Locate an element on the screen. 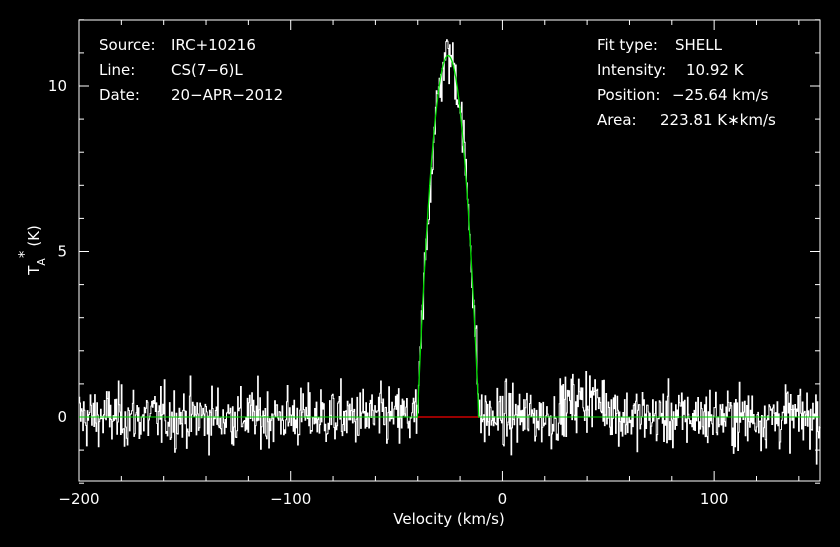  line-value: CS(7−6)L is located at coordinates (207, 70).